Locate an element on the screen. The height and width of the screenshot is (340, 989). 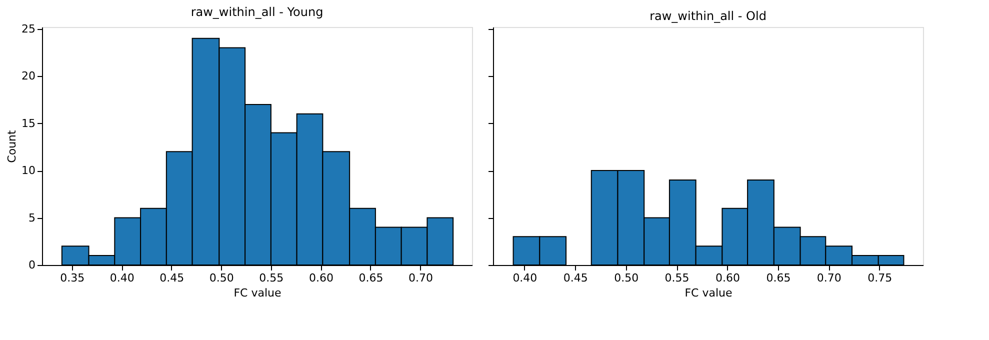
y-axis-title: Count is located at coordinates (12, 146).